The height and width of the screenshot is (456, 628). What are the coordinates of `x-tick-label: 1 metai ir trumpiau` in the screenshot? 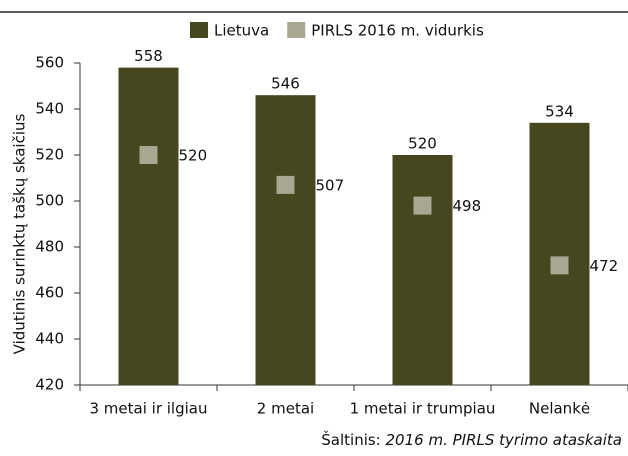 It's located at (423, 409).